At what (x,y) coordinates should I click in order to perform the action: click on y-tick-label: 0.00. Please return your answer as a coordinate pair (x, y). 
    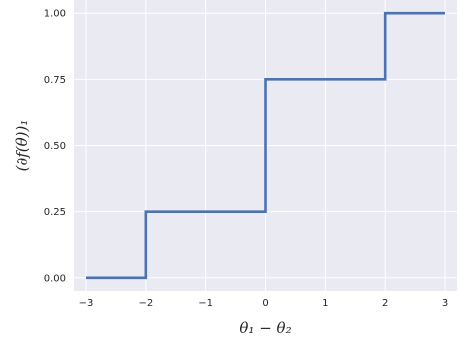
    Looking at the image, I should click on (55, 278).